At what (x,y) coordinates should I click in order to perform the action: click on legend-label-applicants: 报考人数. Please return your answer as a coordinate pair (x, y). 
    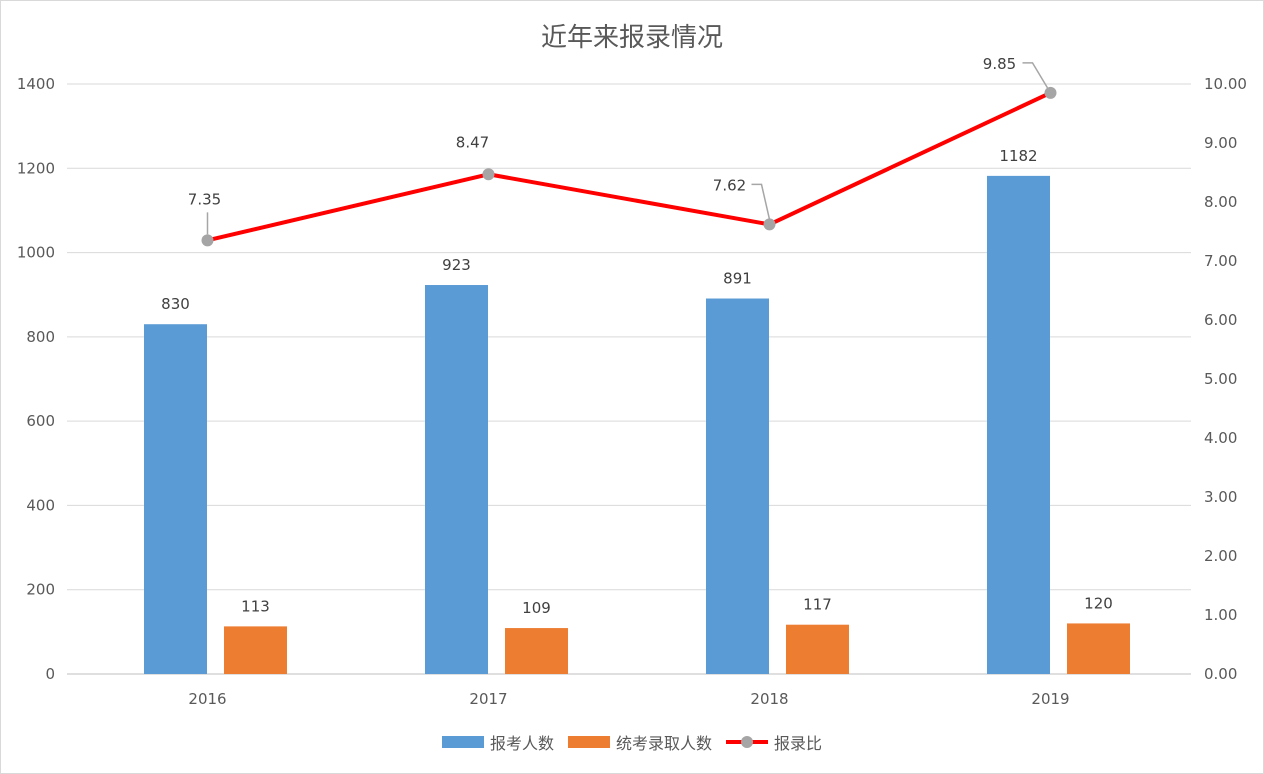
    Looking at the image, I should click on (521, 743).